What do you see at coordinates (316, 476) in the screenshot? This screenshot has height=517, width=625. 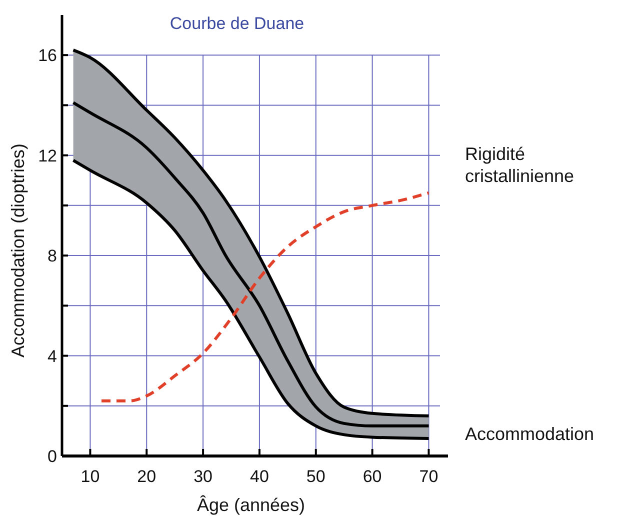 I see `x-tick-label: 50` at bounding box center [316, 476].